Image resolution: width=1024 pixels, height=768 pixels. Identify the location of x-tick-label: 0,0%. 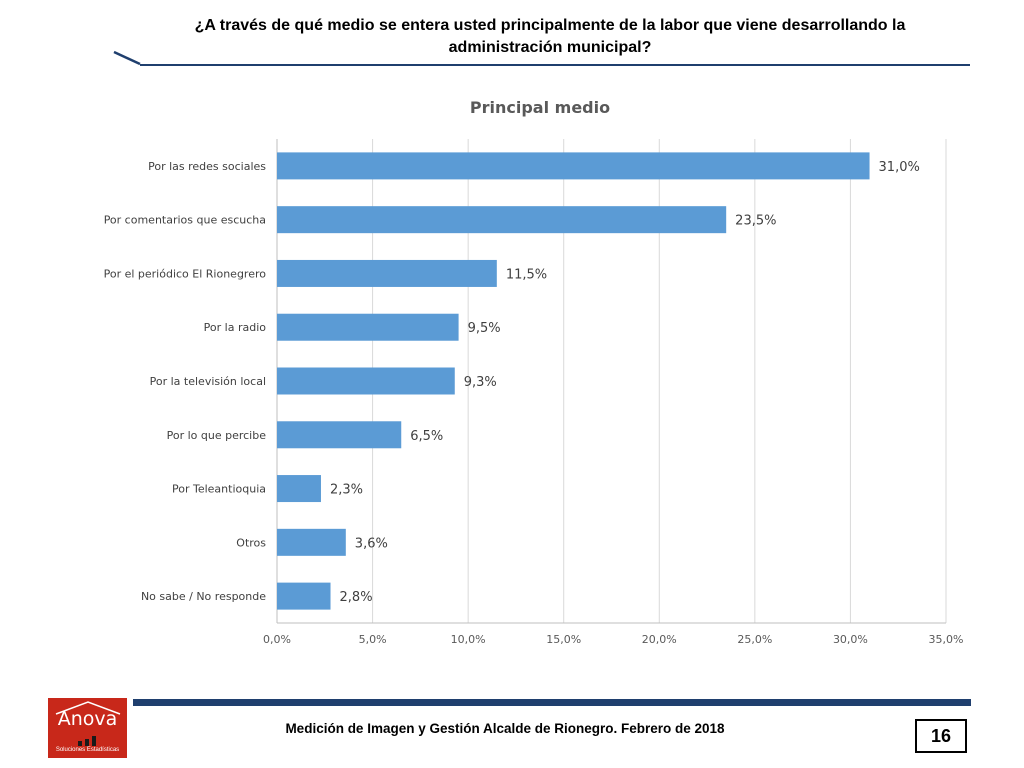
(277, 639).